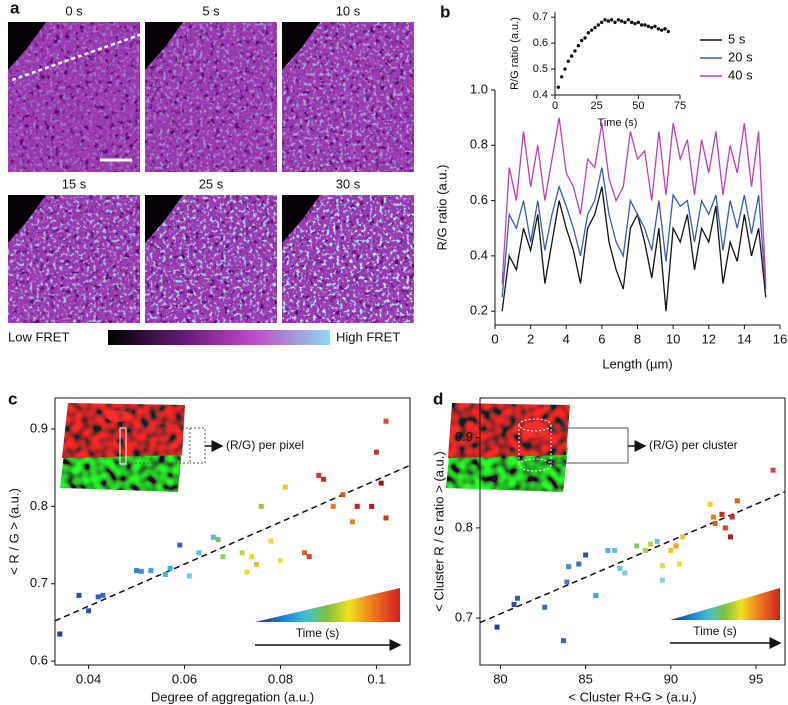 The image size is (788, 705). Describe the element at coordinates (184, 678) in the screenshot. I see `x-tick-label: 0.06` at that location.